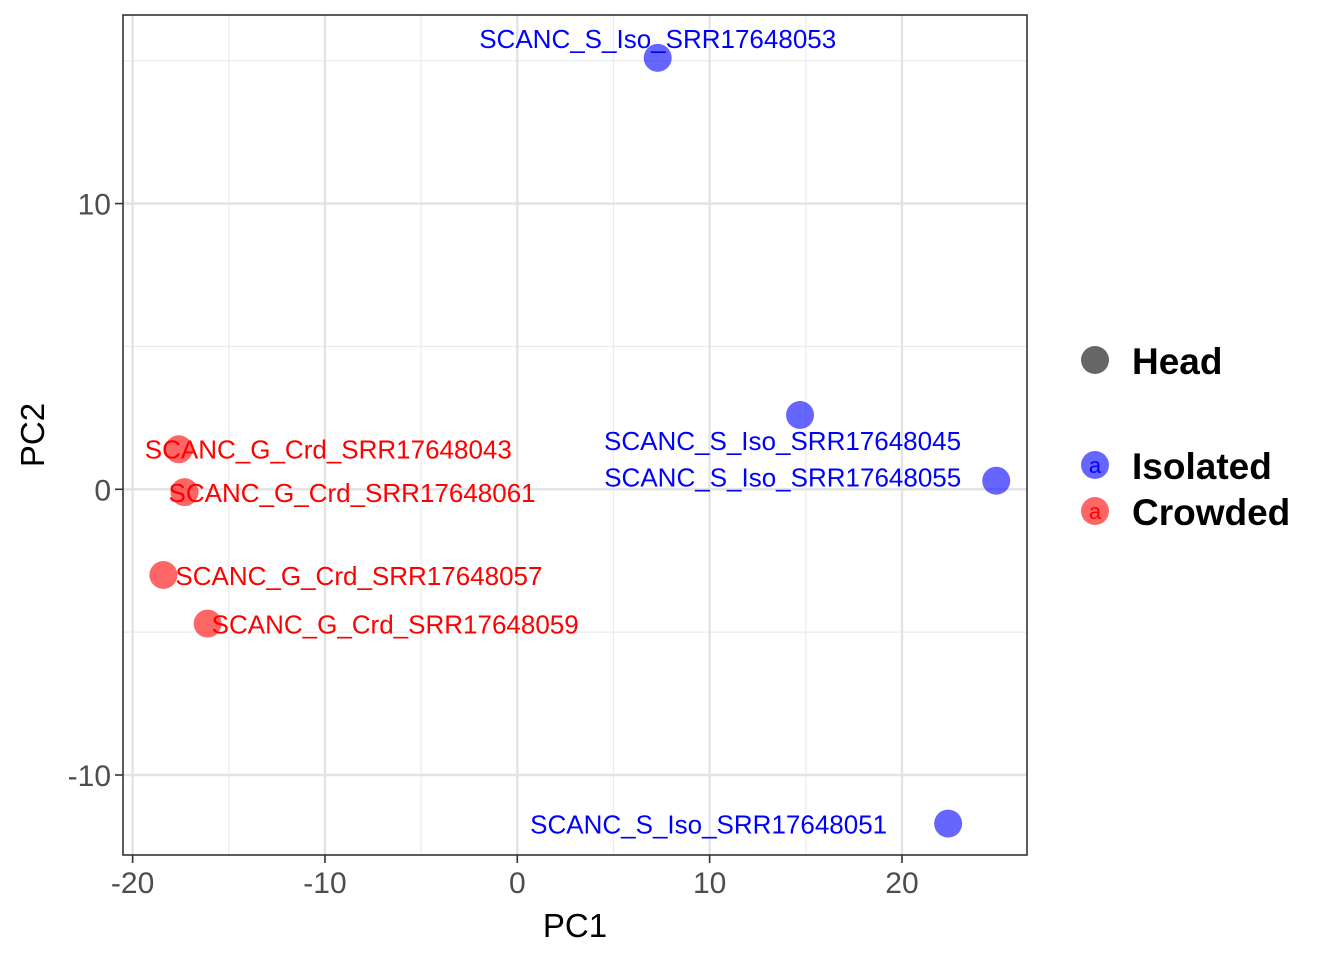  I want to click on legend-label-isolated: Isolated, so click(1202, 466).